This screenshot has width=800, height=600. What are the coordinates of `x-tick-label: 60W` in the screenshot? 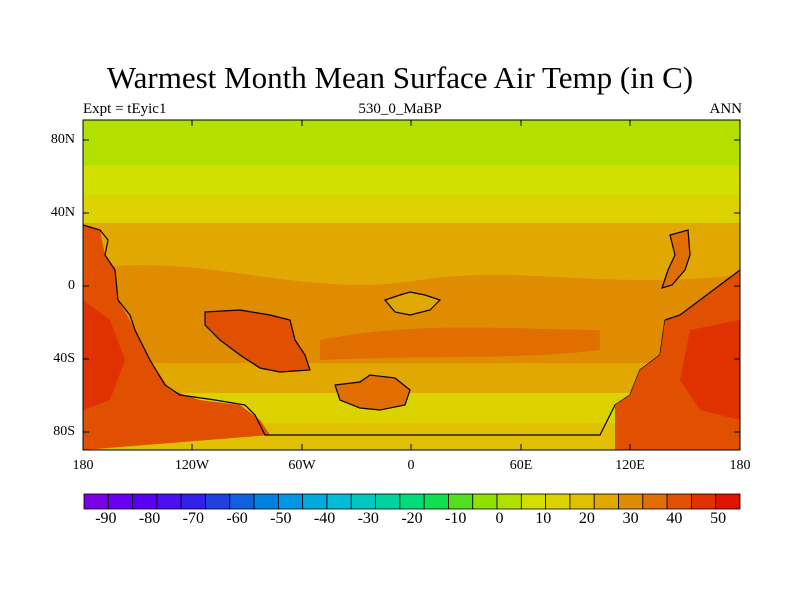 It's located at (302, 465).